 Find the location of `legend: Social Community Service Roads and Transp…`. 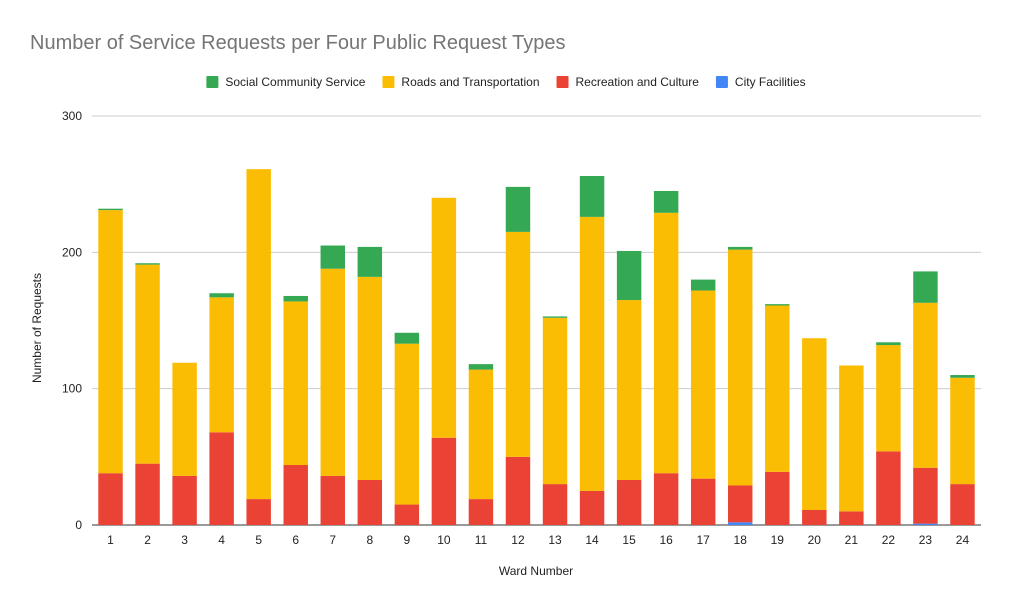

legend: Social Community Service Roads and Transp… is located at coordinates (506, 82).